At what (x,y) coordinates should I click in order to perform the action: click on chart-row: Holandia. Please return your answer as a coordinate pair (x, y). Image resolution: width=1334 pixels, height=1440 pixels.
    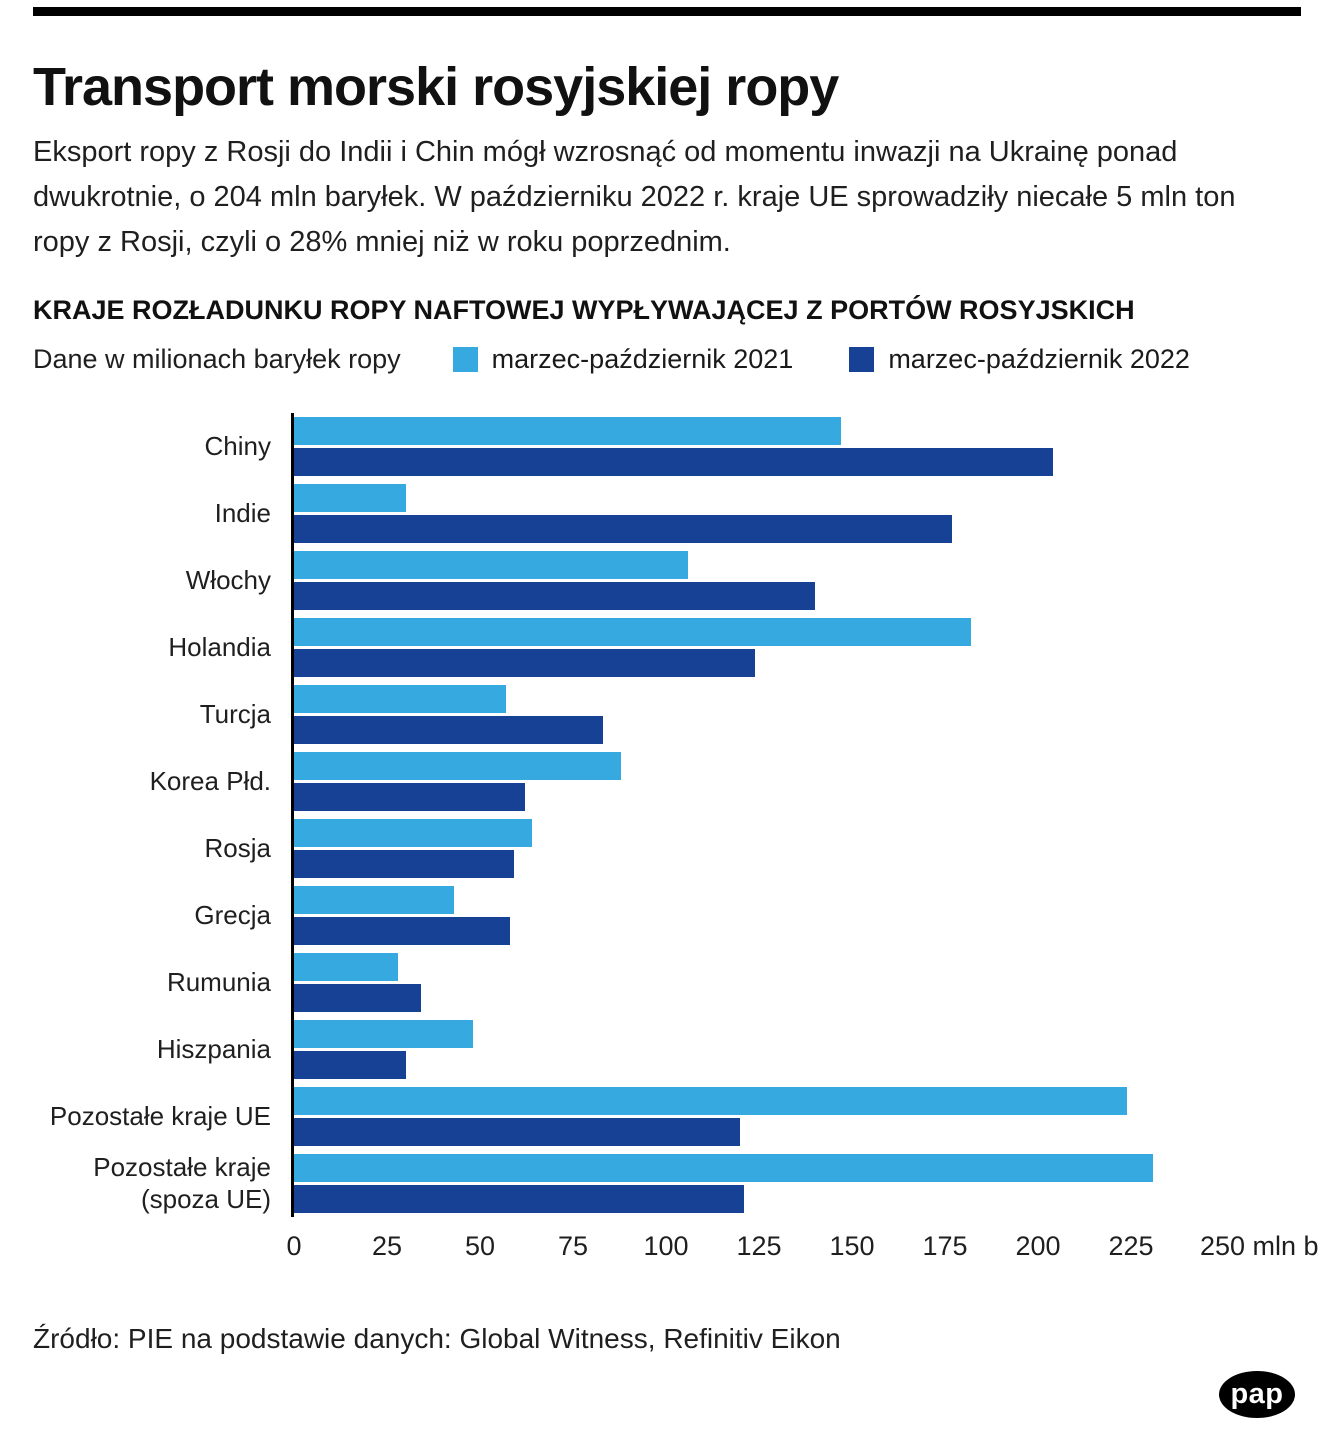
    Looking at the image, I should click on (667, 647).